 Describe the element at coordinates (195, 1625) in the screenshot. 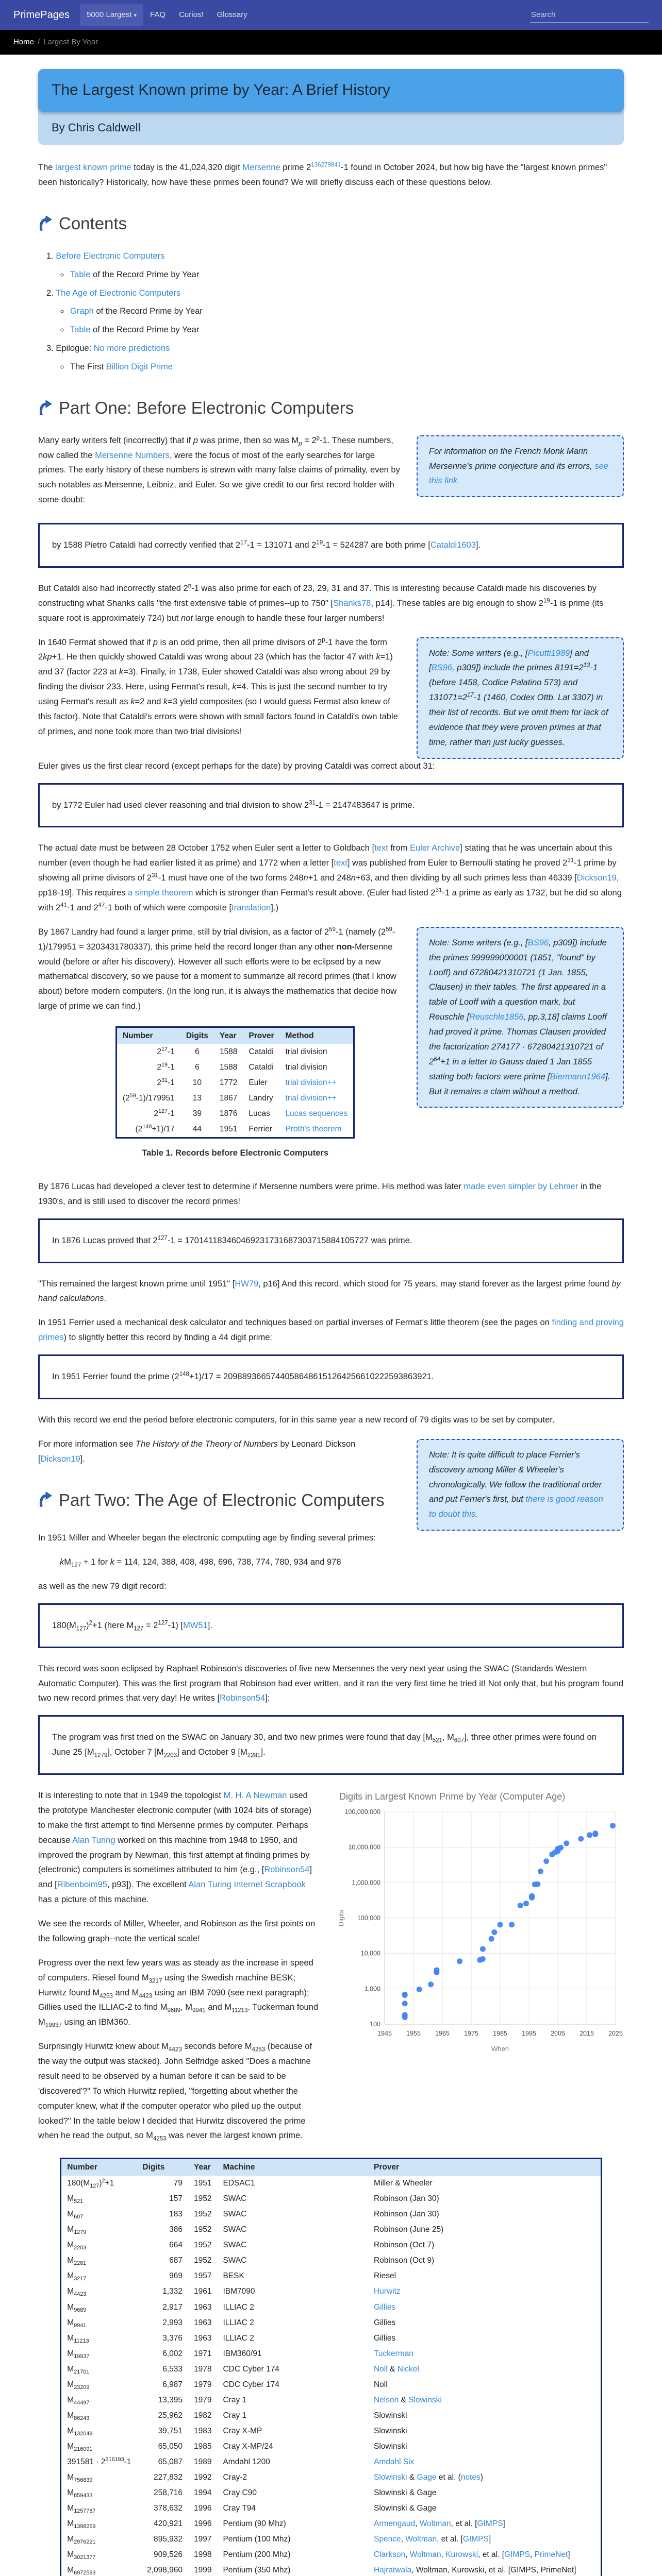

I see `text-link: MW51` at that location.